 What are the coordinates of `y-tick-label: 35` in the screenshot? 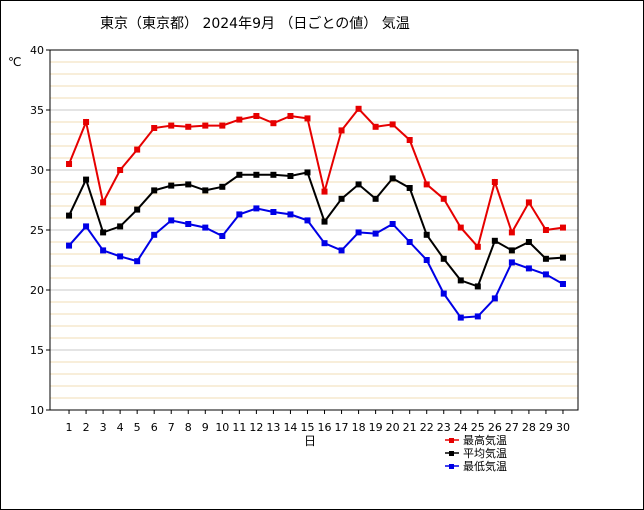 It's located at (37, 110).